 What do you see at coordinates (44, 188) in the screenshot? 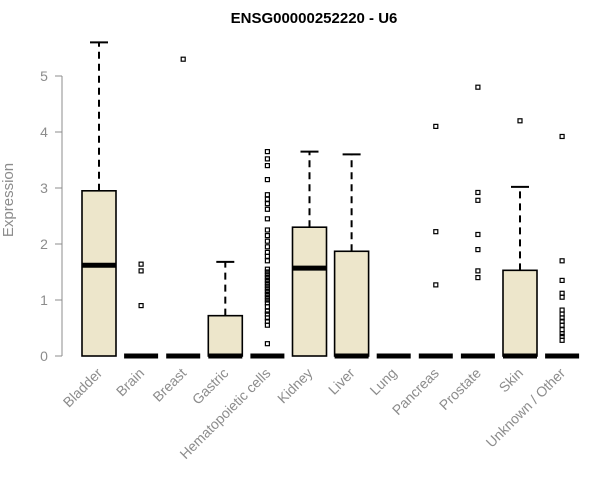
I see `y-tick-label: 3` at bounding box center [44, 188].